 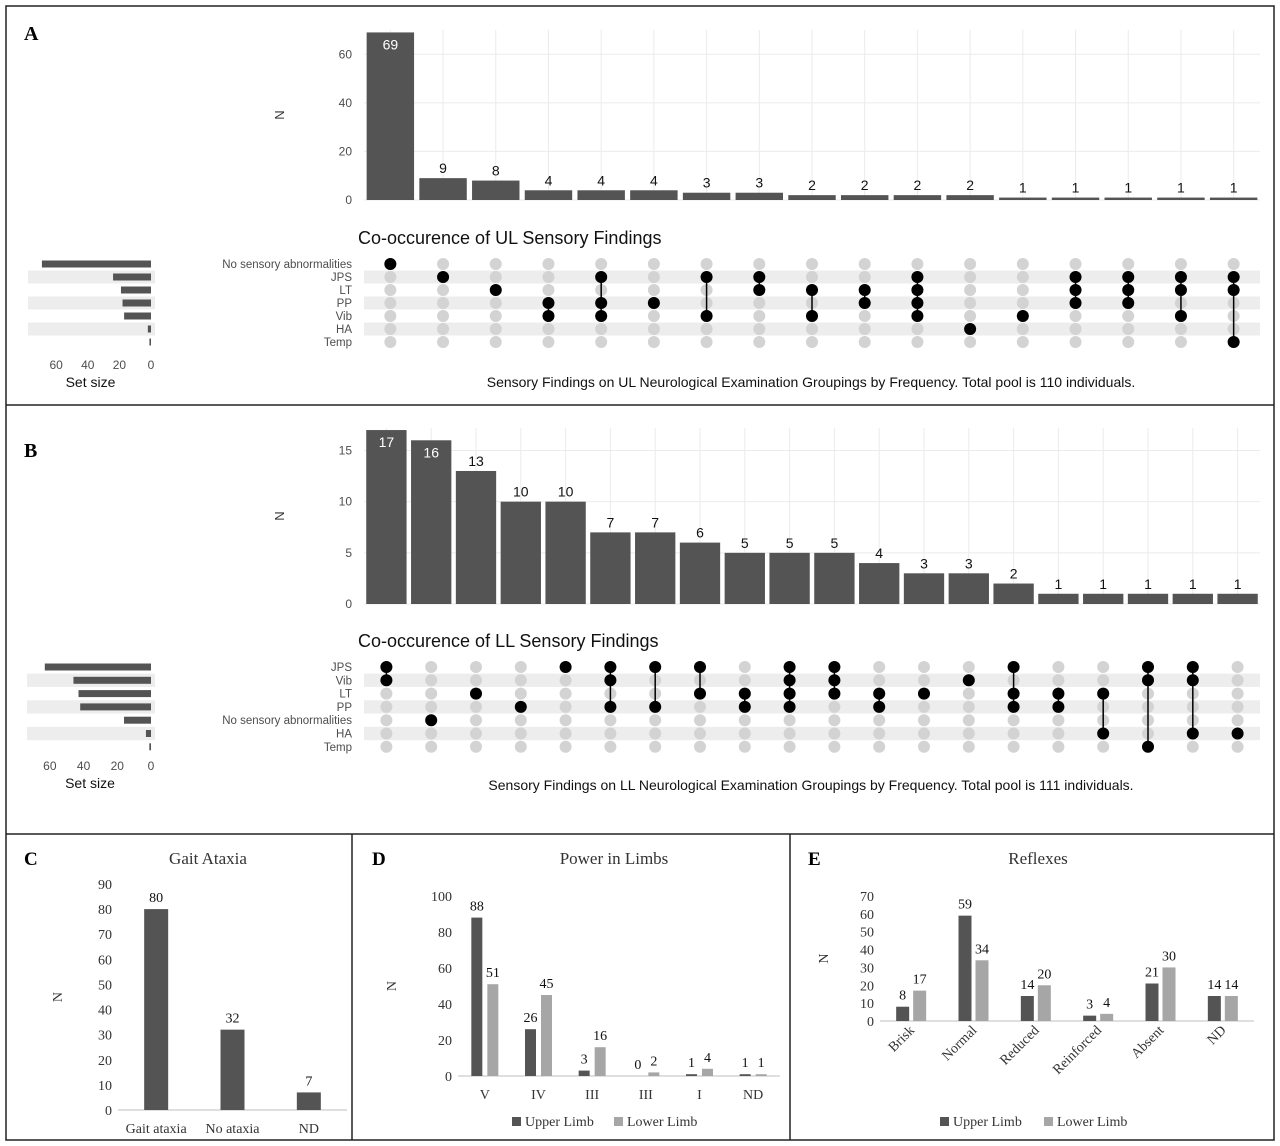 What do you see at coordinates (348, 200) in the screenshot?
I see `y-tick-label: 0` at bounding box center [348, 200].